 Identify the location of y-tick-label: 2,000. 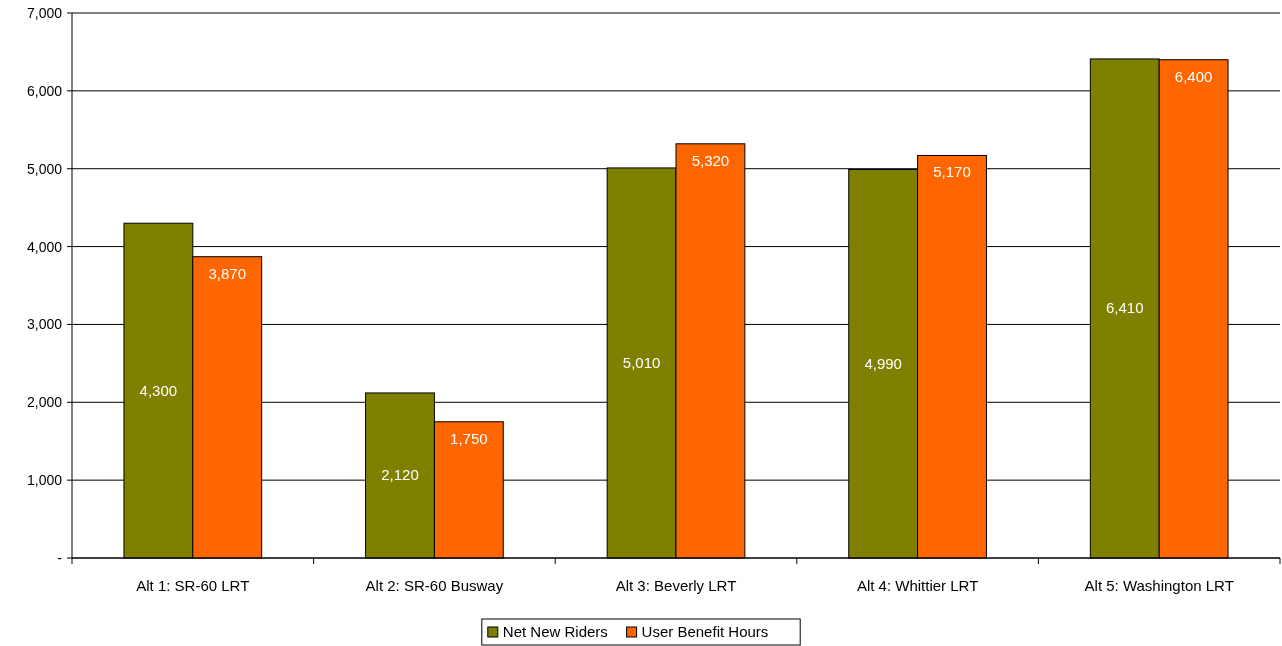
(44, 402).